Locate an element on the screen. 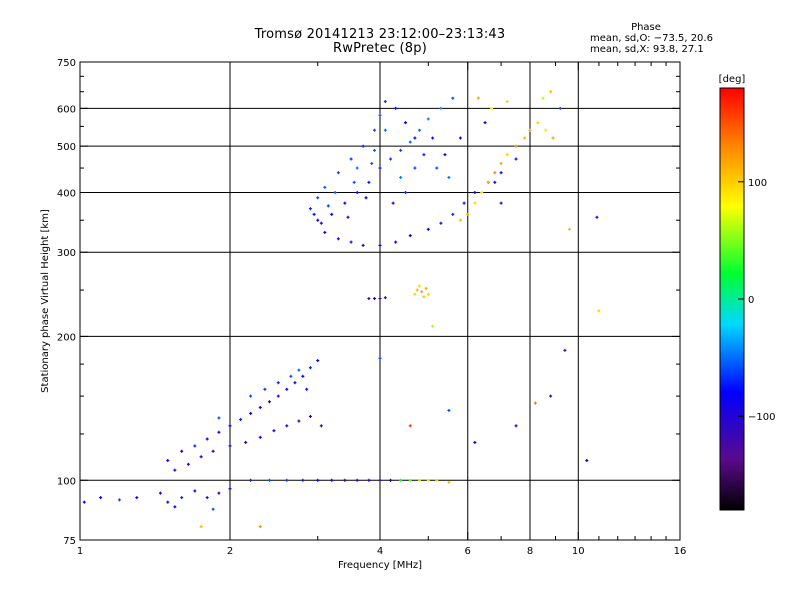 The height and width of the screenshot is (600, 800). y-tick-label: 600 is located at coordinates (66, 109).